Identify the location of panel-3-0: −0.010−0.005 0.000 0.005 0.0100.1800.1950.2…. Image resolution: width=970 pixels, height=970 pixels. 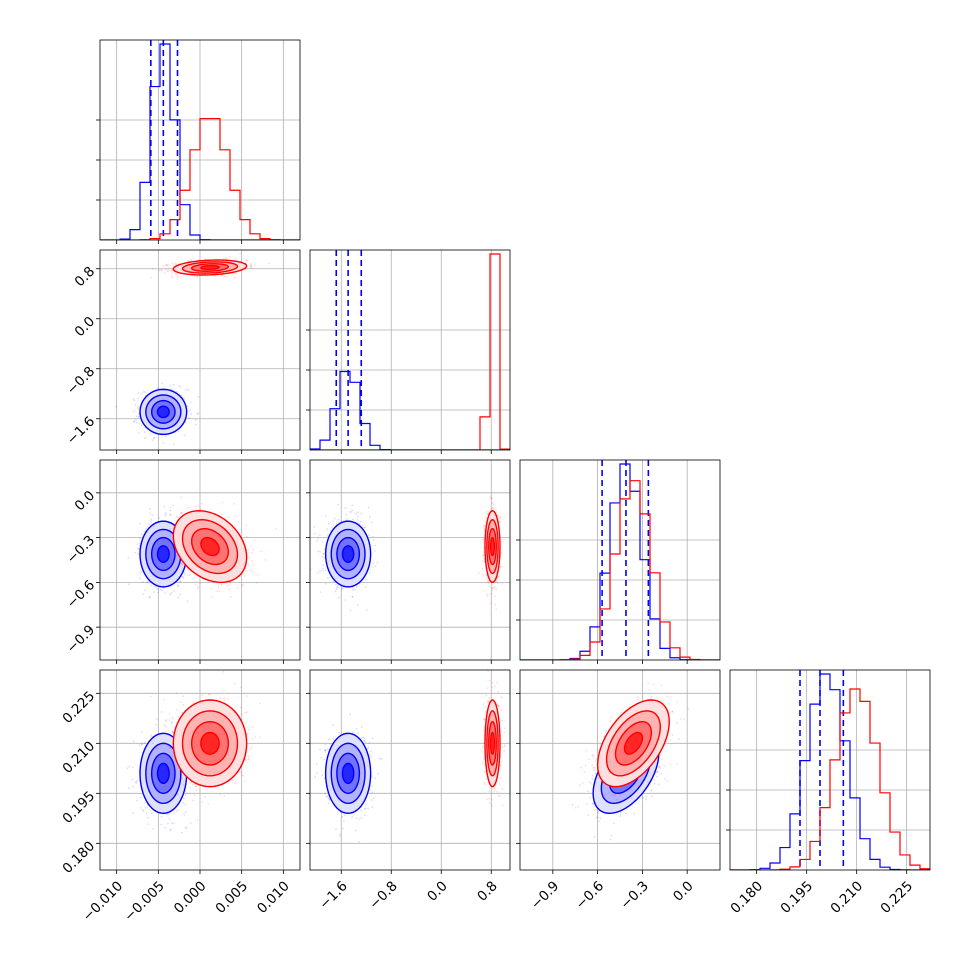
(180, 797).